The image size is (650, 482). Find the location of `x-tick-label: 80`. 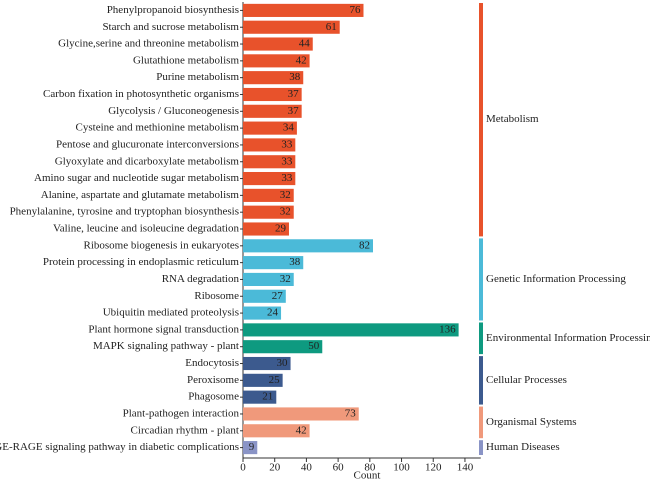

x-tick-label: 80 is located at coordinates (370, 468).